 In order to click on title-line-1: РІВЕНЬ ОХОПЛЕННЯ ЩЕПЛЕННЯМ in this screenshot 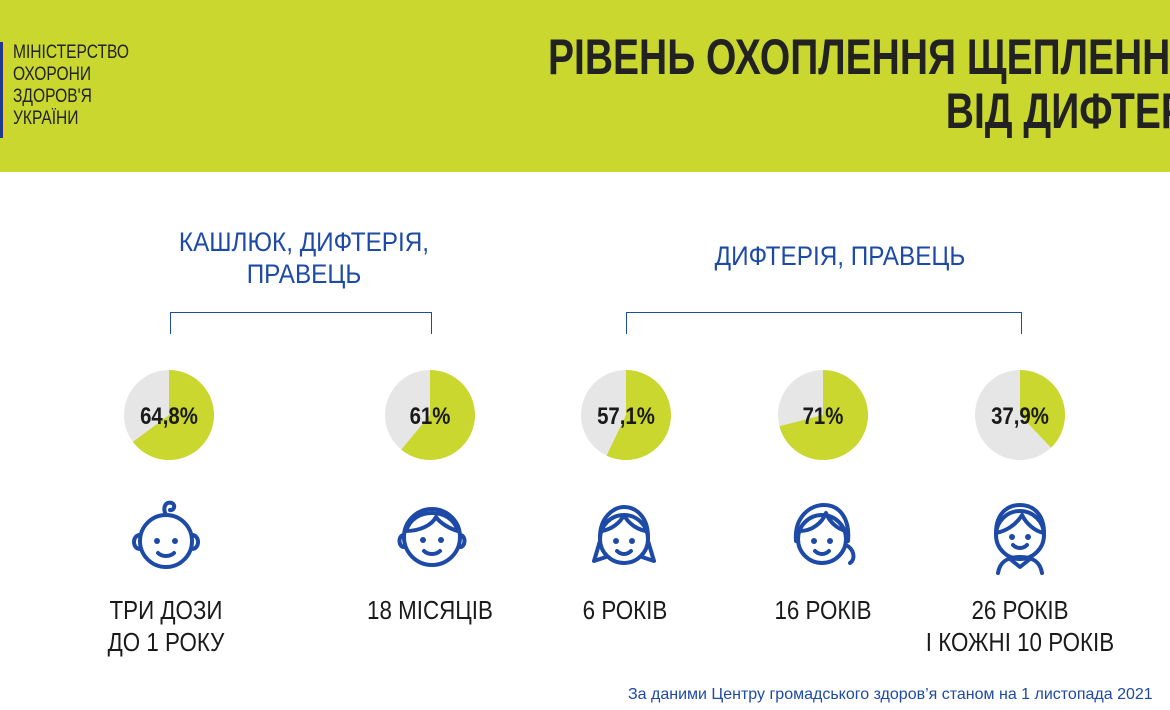, I will do `click(859, 57)`.